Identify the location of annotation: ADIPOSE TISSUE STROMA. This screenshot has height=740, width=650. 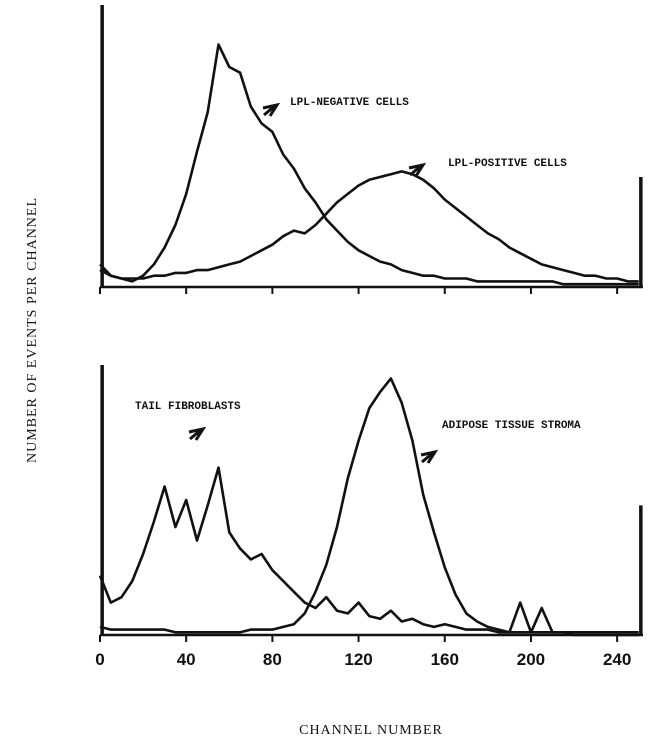
(511, 426).